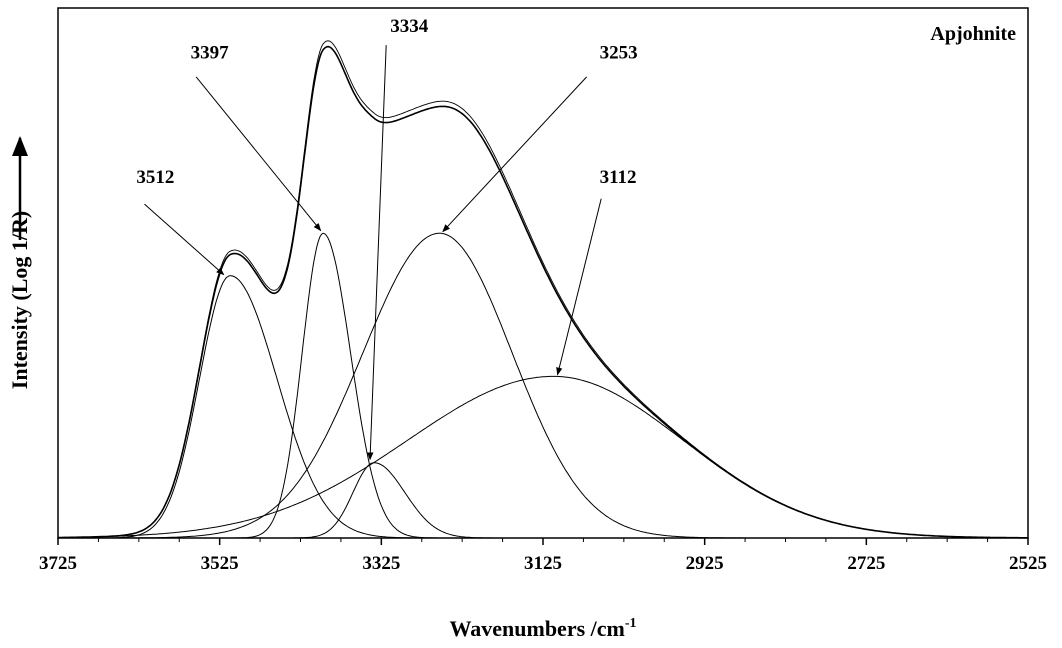 The width and height of the screenshot is (1062, 648). What do you see at coordinates (220, 563) in the screenshot?
I see `x-tick-label-3525: 3525` at bounding box center [220, 563].